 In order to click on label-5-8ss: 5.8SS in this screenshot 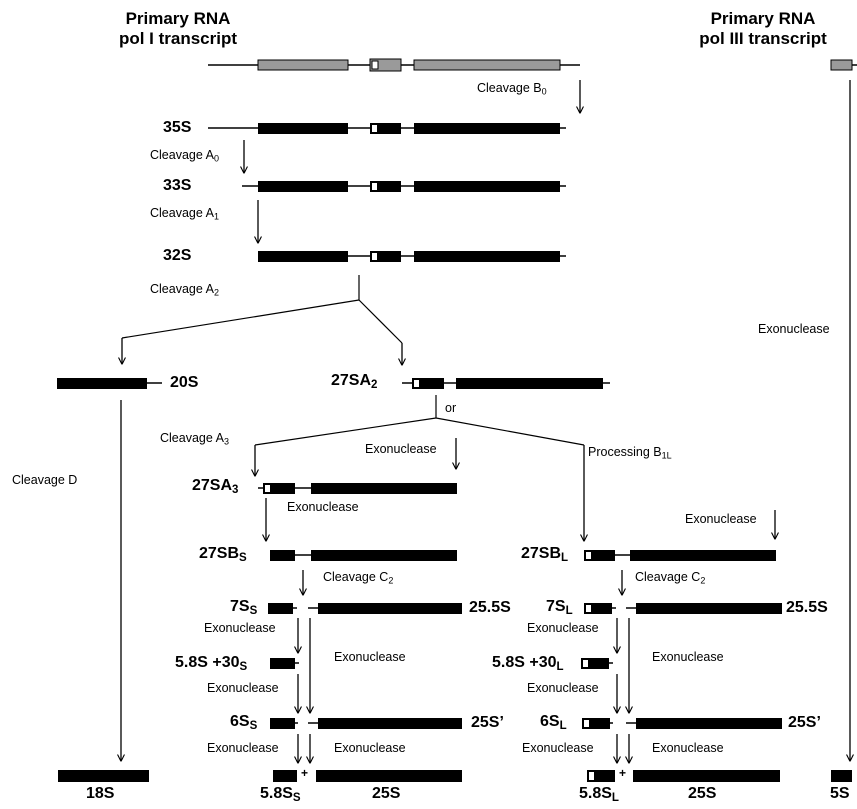, I will do `click(280, 794)`.